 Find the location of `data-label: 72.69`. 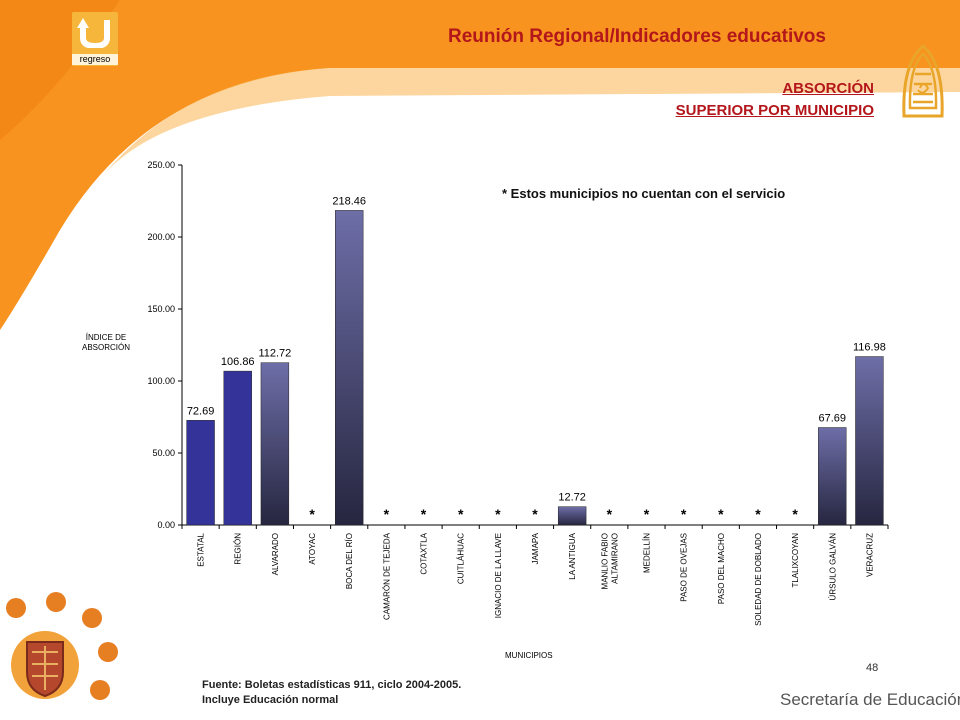

data-label: 72.69 is located at coordinates (201, 411).